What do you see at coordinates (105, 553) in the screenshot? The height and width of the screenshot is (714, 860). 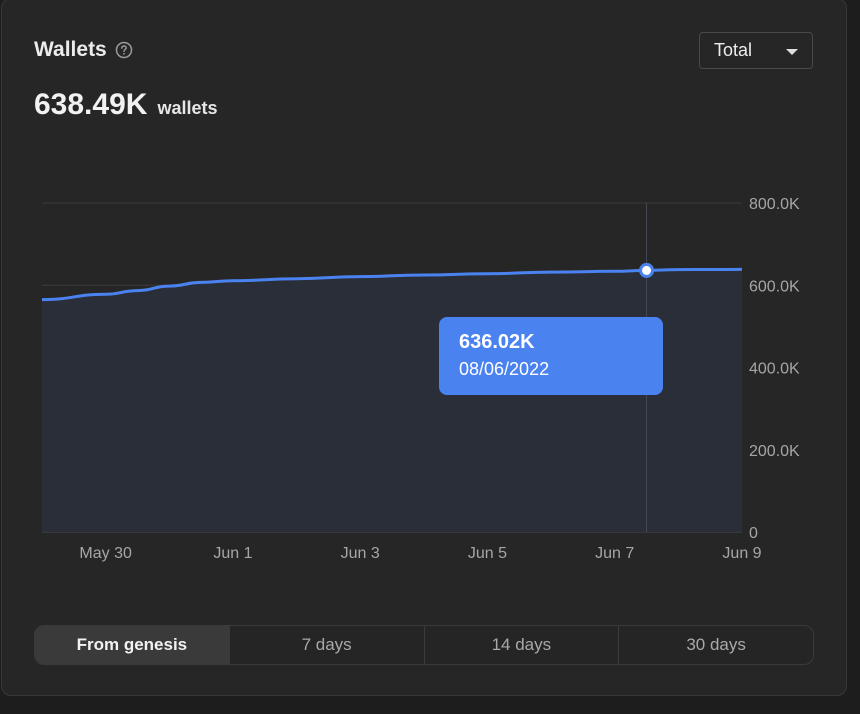 I see `x-tick-label: May 30` at bounding box center [105, 553].